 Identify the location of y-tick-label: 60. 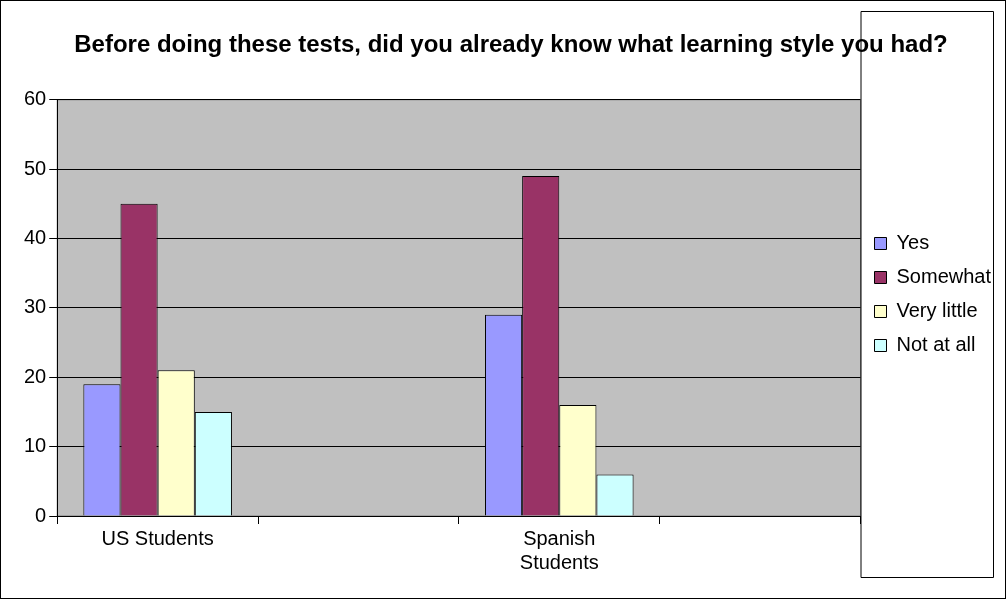
(35, 98).